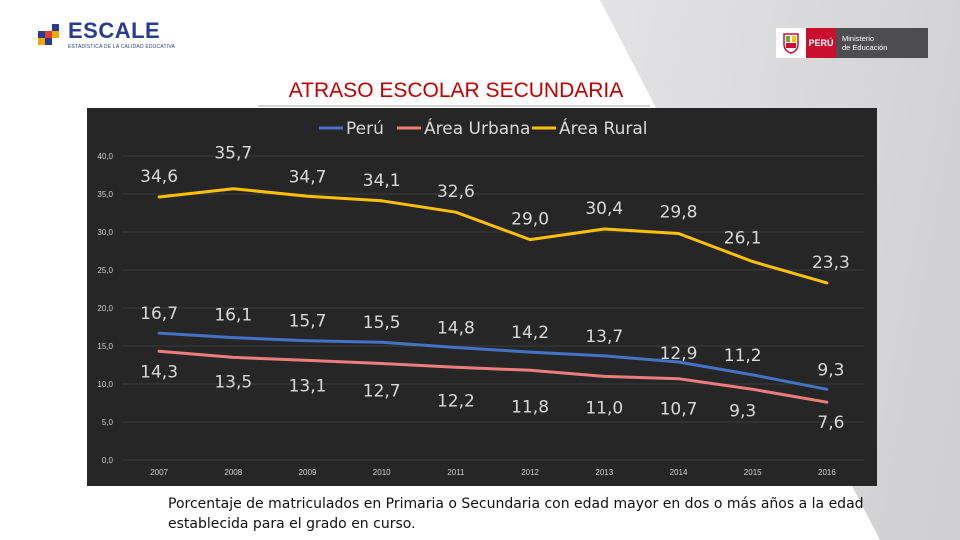 The width and height of the screenshot is (960, 540). What do you see at coordinates (159, 177) in the screenshot?
I see `data-label: 34,6` at bounding box center [159, 177].